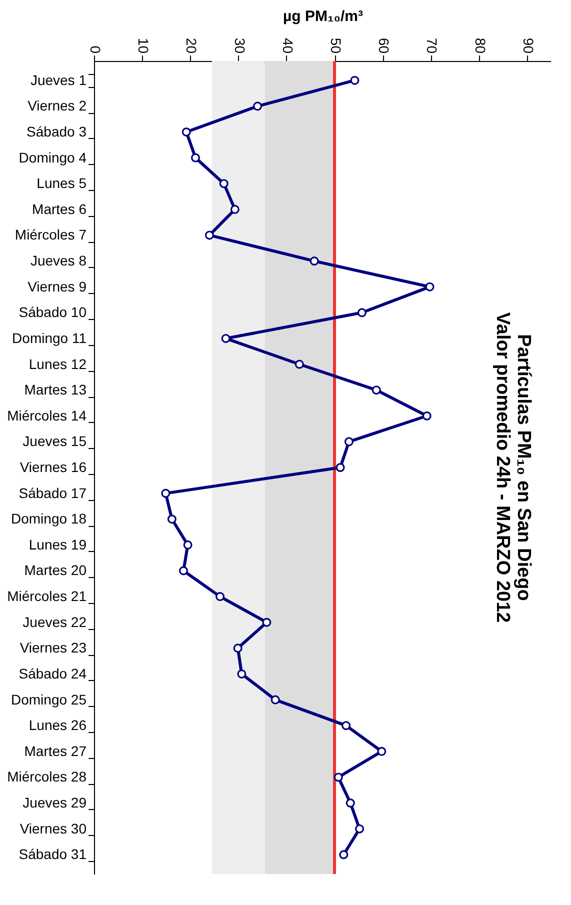 Image resolution: width=571 pixels, height=905 pixels. What do you see at coordinates (50, 234) in the screenshot?
I see `y-tick-label: Miércoles 7` at bounding box center [50, 234].